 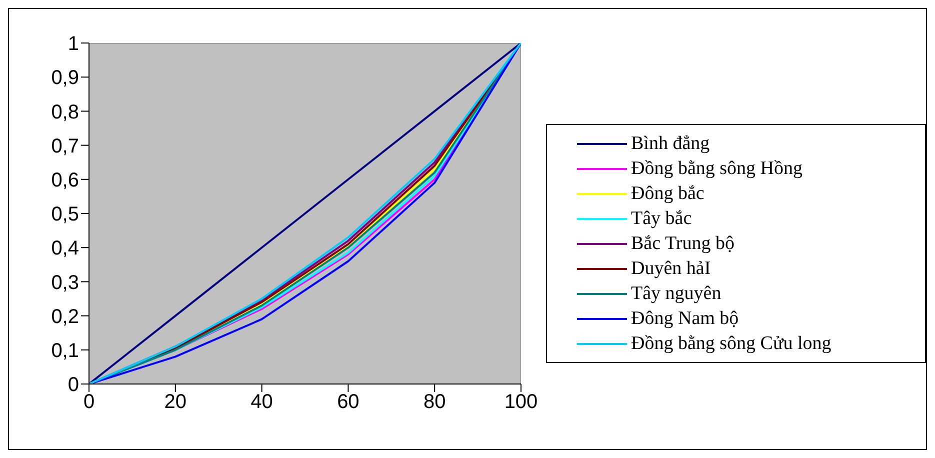 I want to click on y-tick-label: 0, so click(x=73, y=385).